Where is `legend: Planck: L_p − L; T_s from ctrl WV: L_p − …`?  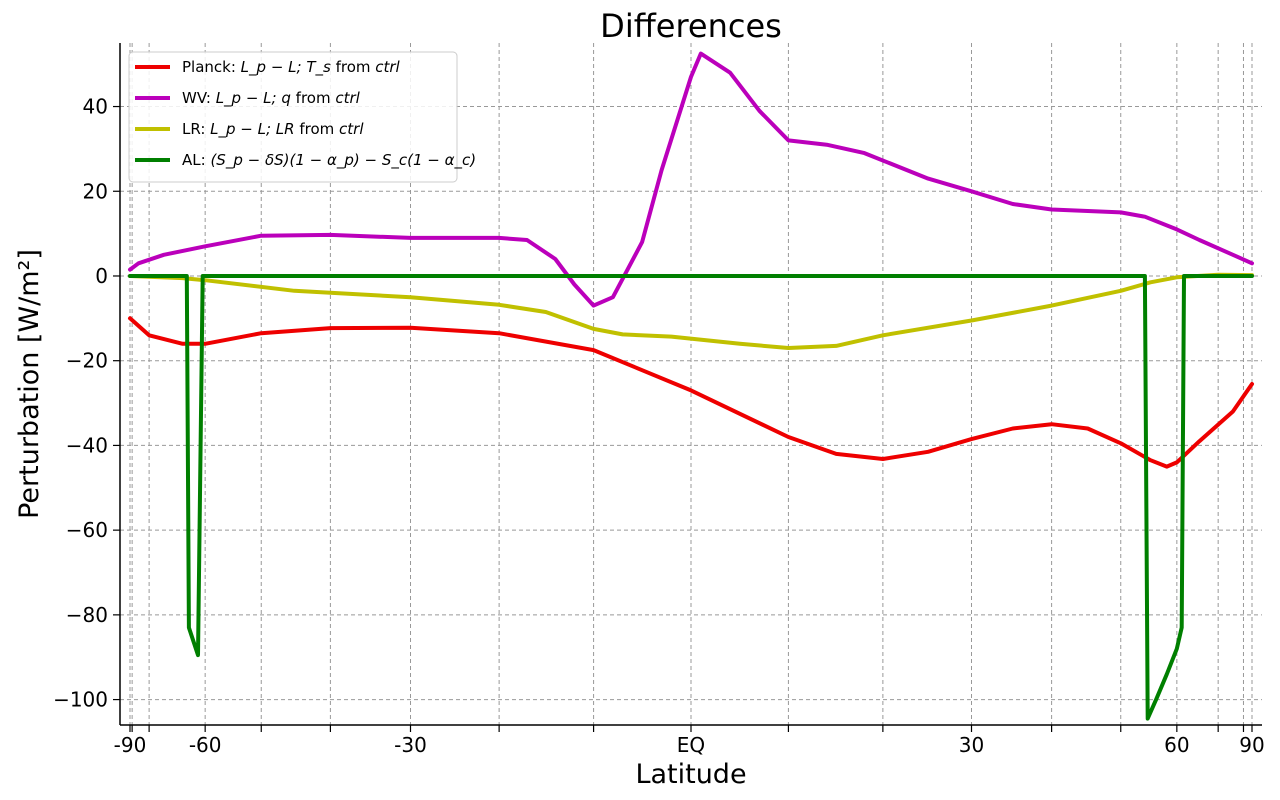 legend: Planck: L_p − L; T_s from ctrl WV: L_p − … is located at coordinates (302, 117).